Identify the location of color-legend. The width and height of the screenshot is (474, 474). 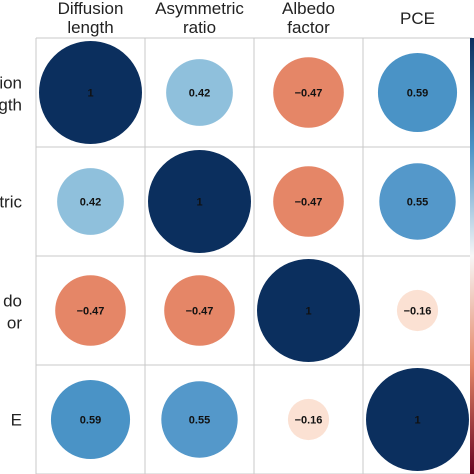
(472, 256).